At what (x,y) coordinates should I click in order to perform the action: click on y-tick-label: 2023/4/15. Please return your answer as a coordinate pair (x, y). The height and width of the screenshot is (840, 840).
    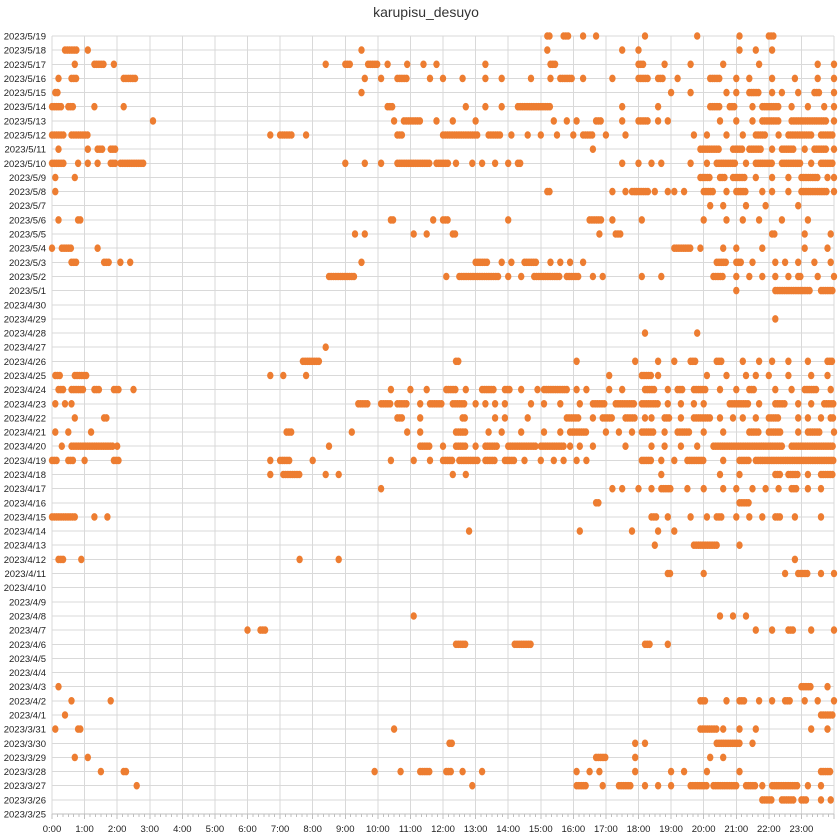
    Looking at the image, I should click on (25, 517).